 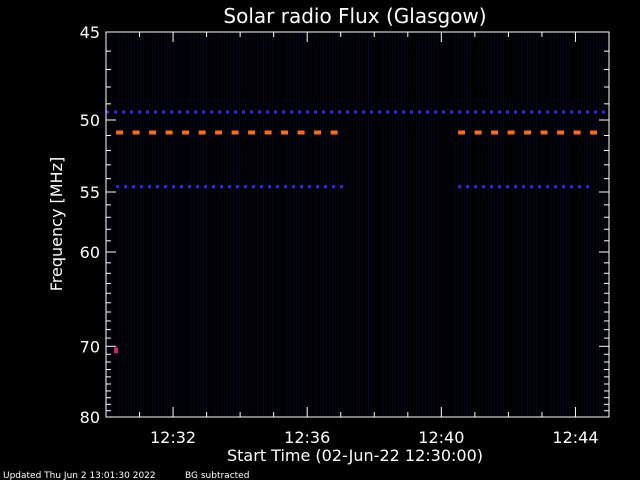 I want to click on x-tick-label: 12:44, so click(x=575, y=437).